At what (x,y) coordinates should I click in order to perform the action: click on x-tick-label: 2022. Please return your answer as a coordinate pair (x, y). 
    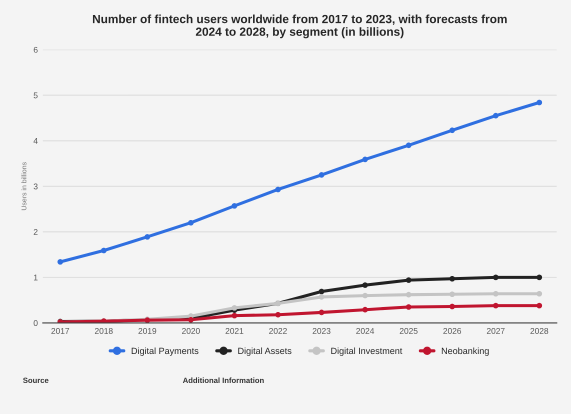
    Looking at the image, I should click on (278, 331).